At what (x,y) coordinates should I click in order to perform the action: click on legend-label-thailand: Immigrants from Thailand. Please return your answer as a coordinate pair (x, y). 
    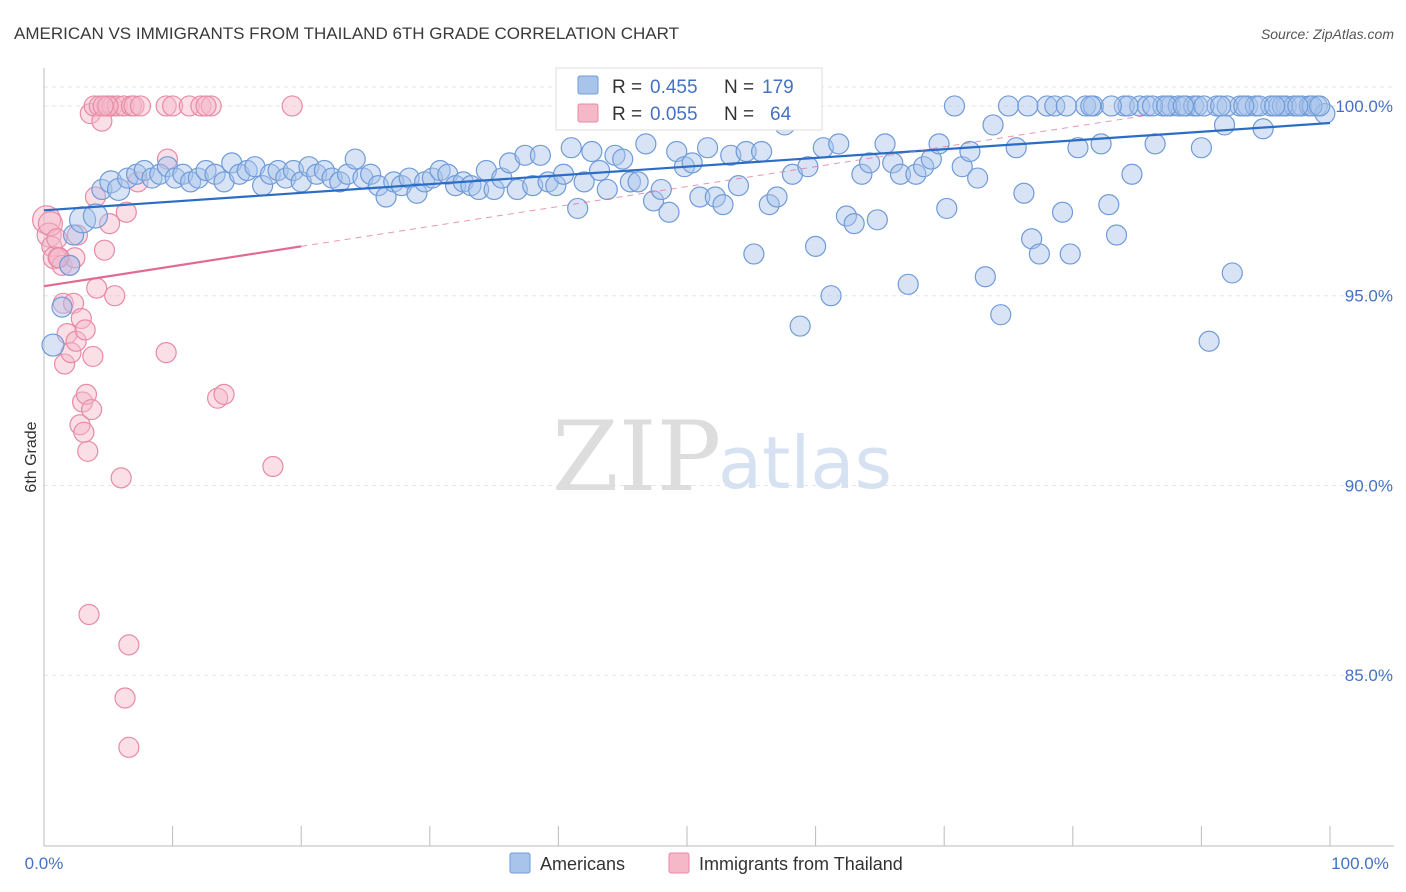
    Looking at the image, I should click on (801, 864).